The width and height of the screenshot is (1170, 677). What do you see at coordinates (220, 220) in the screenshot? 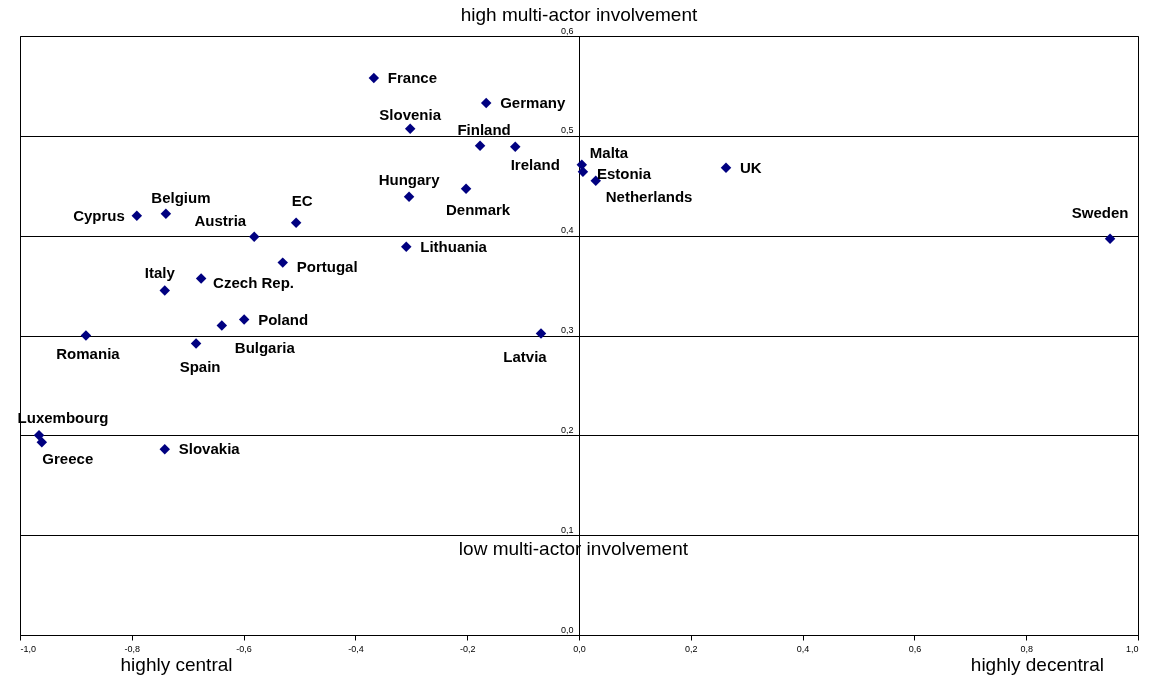
I see `data-label: Austria` at bounding box center [220, 220].